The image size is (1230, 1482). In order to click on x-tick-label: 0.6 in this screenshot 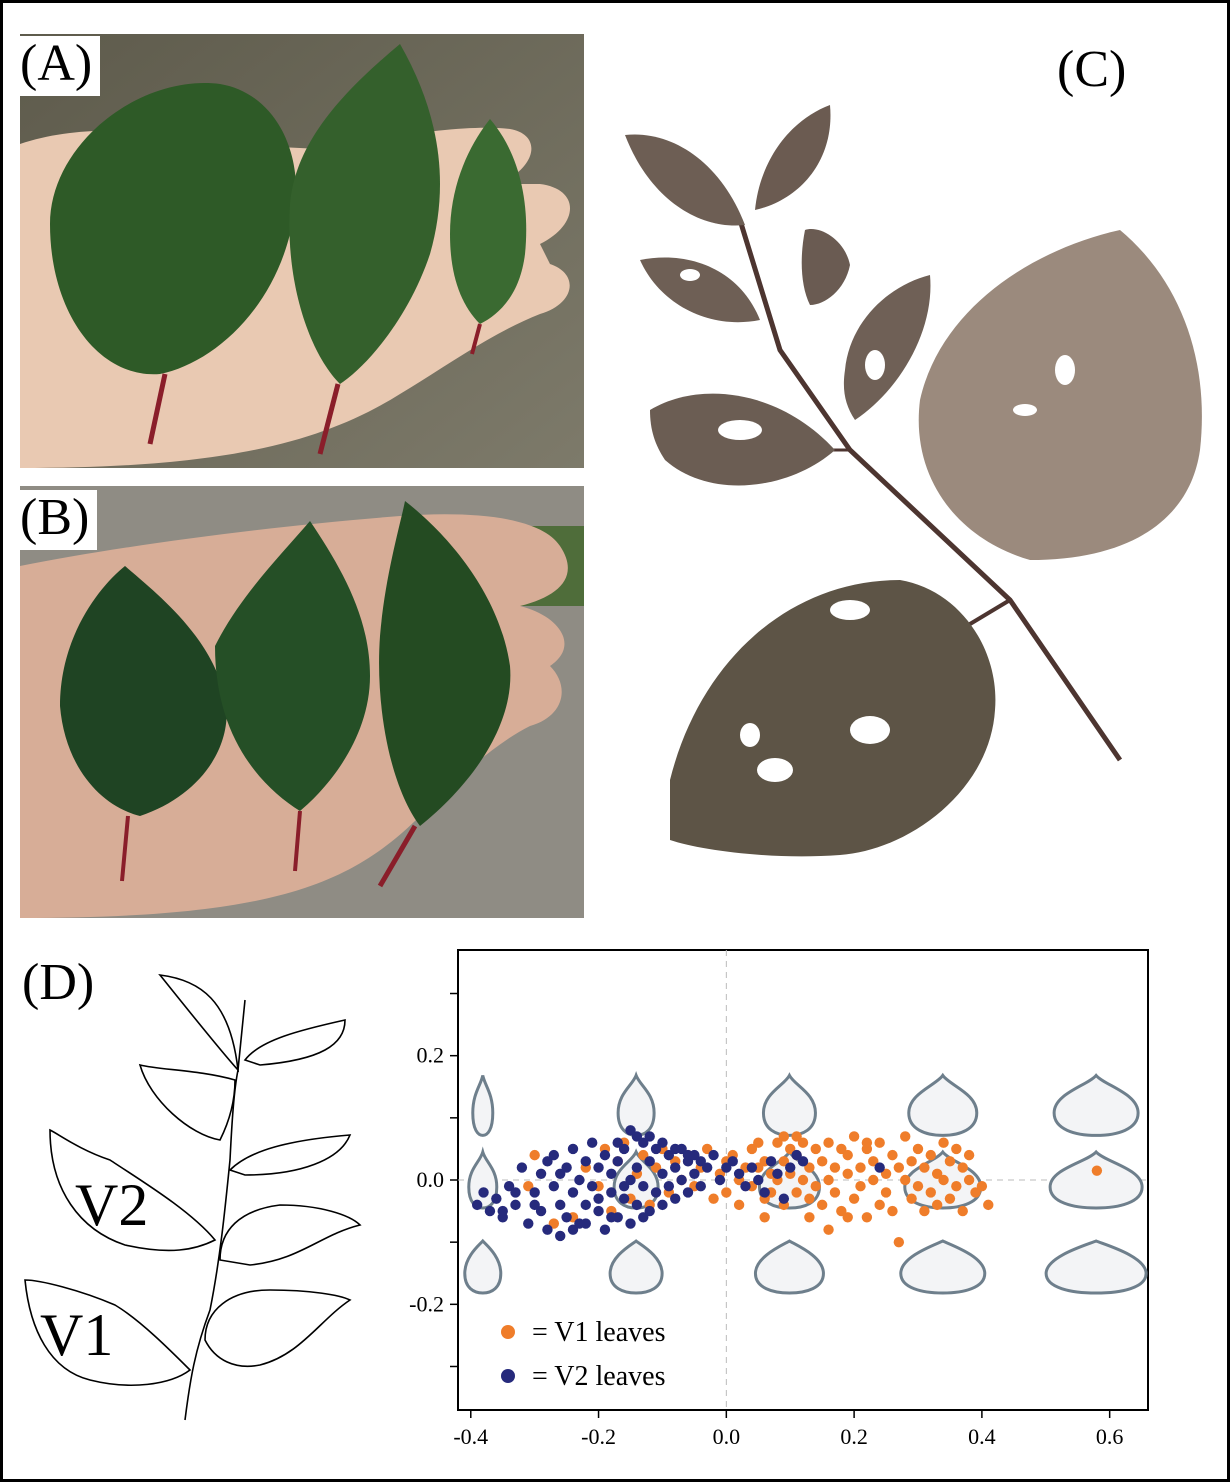, I will do `click(1110, 1436)`.